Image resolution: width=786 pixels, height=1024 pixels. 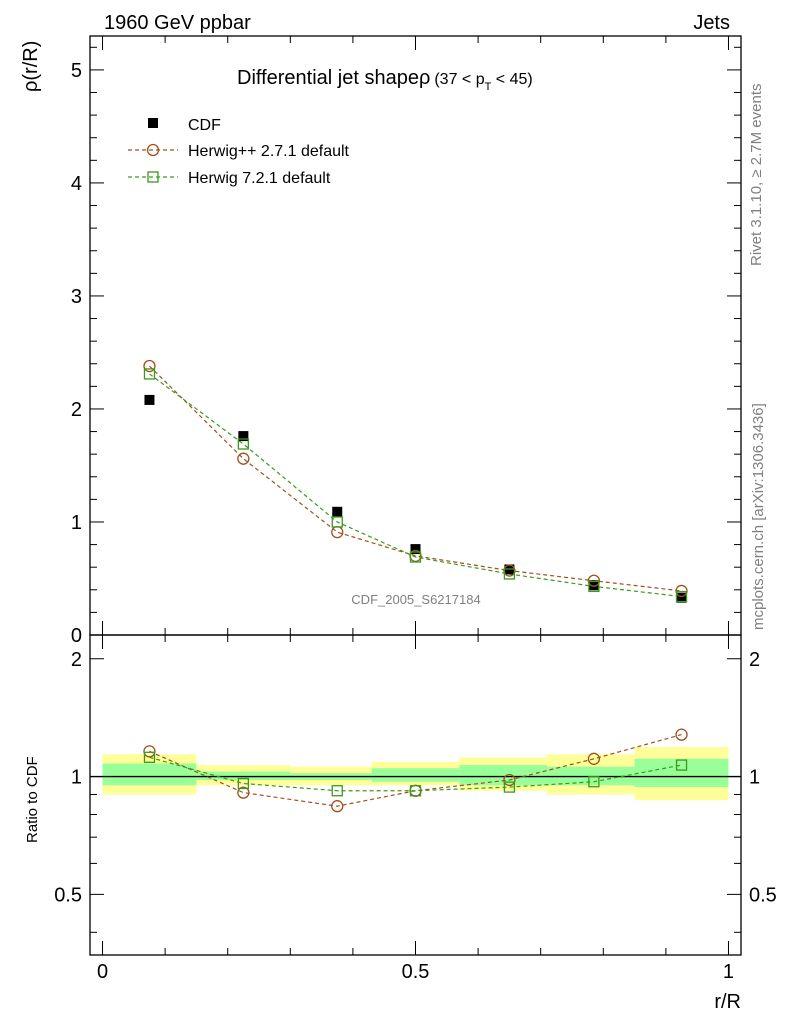 What do you see at coordinates (727, 1002) in the screenshot?
I see `x-axis-label: r/R` at bounding box center [727, 1002].